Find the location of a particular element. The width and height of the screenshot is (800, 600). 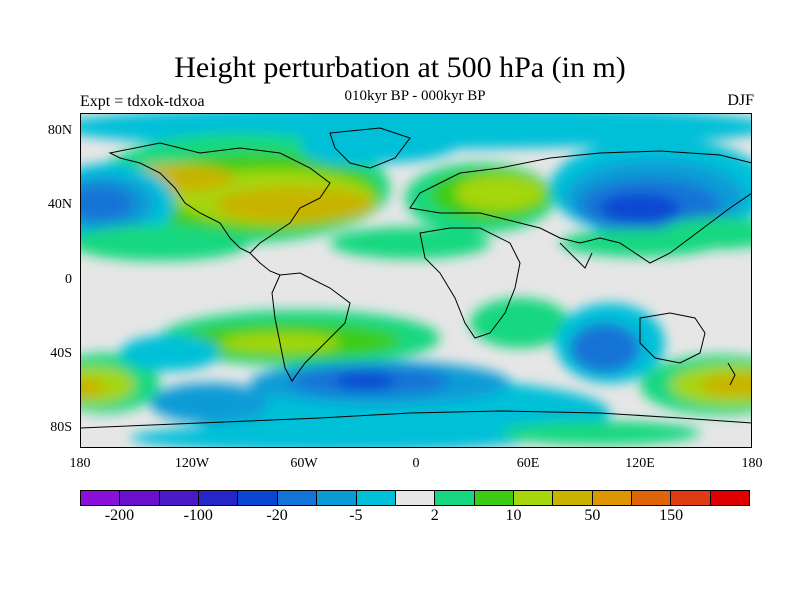

colorbar-tick-label: -200 is located at coordinates (119, 515).